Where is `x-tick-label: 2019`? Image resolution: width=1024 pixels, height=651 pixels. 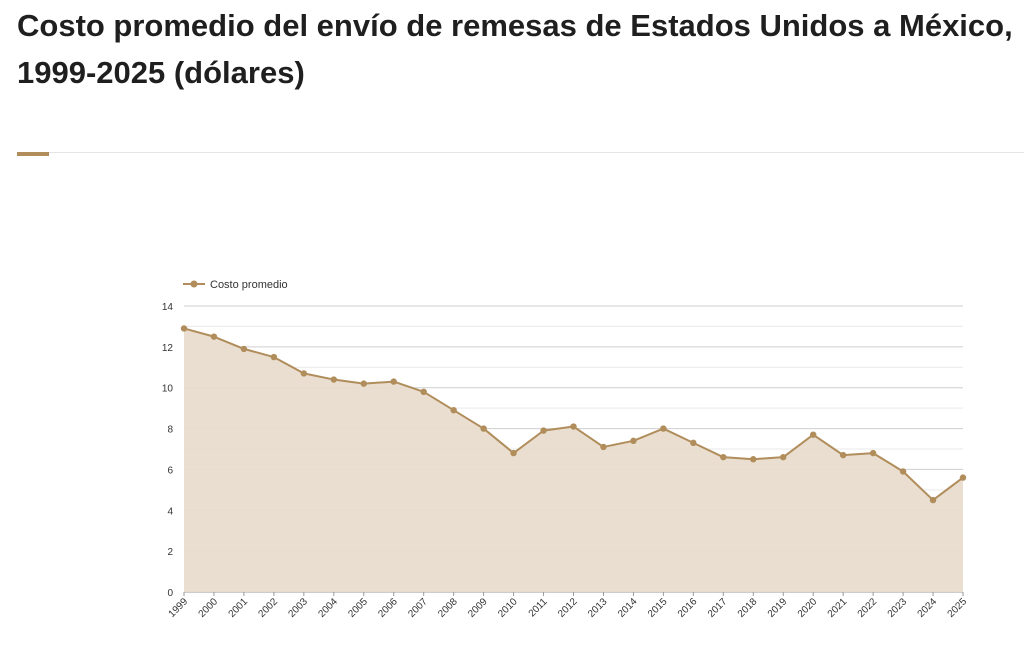
x-tick-label: 2019 is located at coordinates (778, 608).